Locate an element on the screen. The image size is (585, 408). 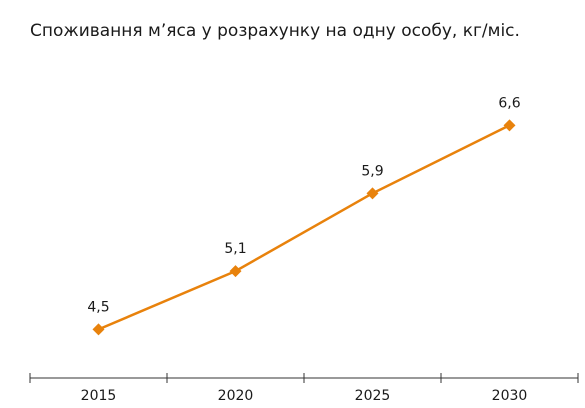
data-label: 6,6 is located at coordinates (509, 103).